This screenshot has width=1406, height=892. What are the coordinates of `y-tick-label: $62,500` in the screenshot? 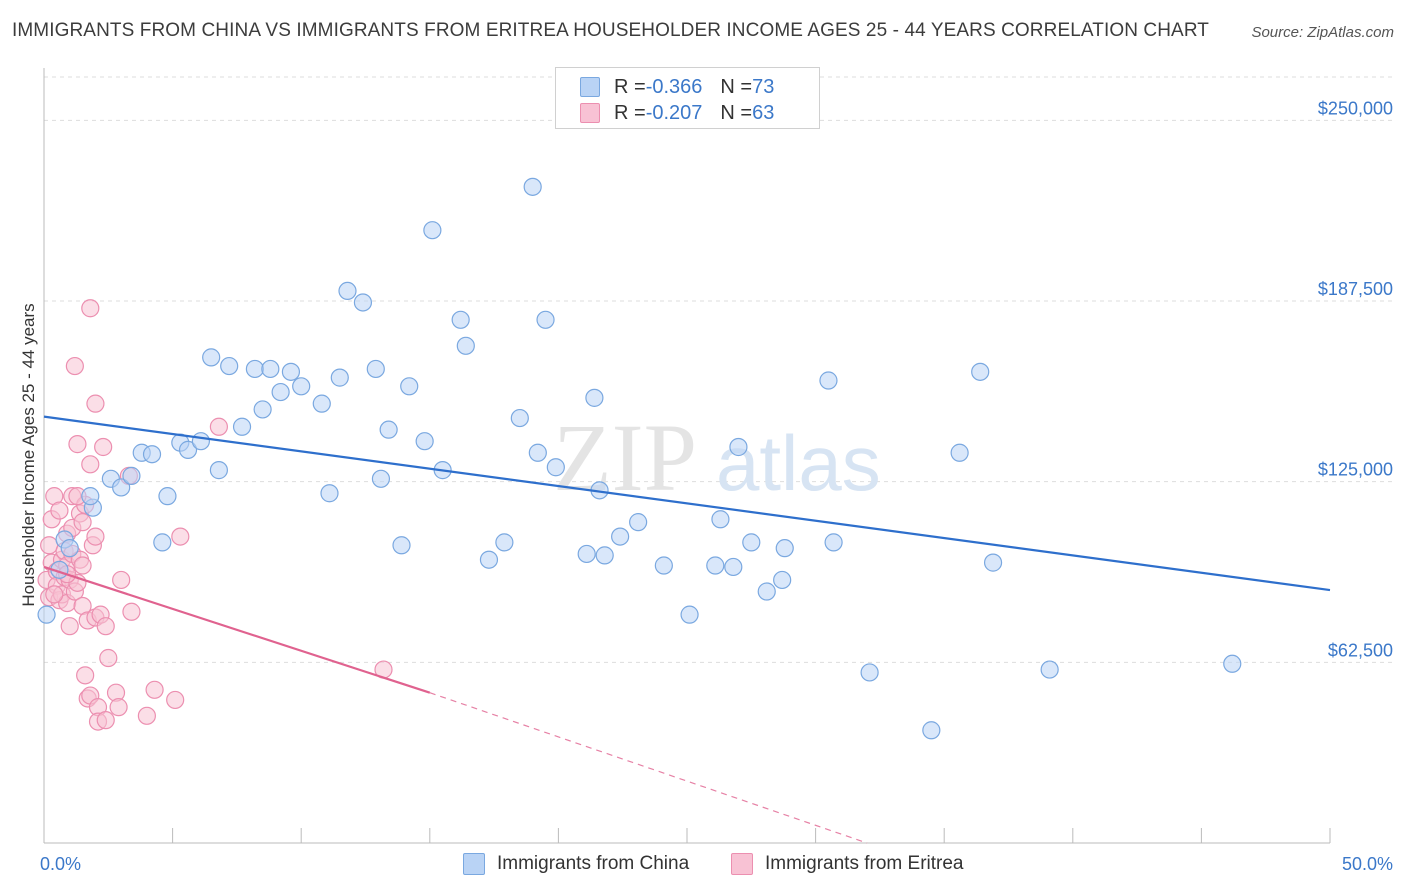 It's located at (1360, 650).